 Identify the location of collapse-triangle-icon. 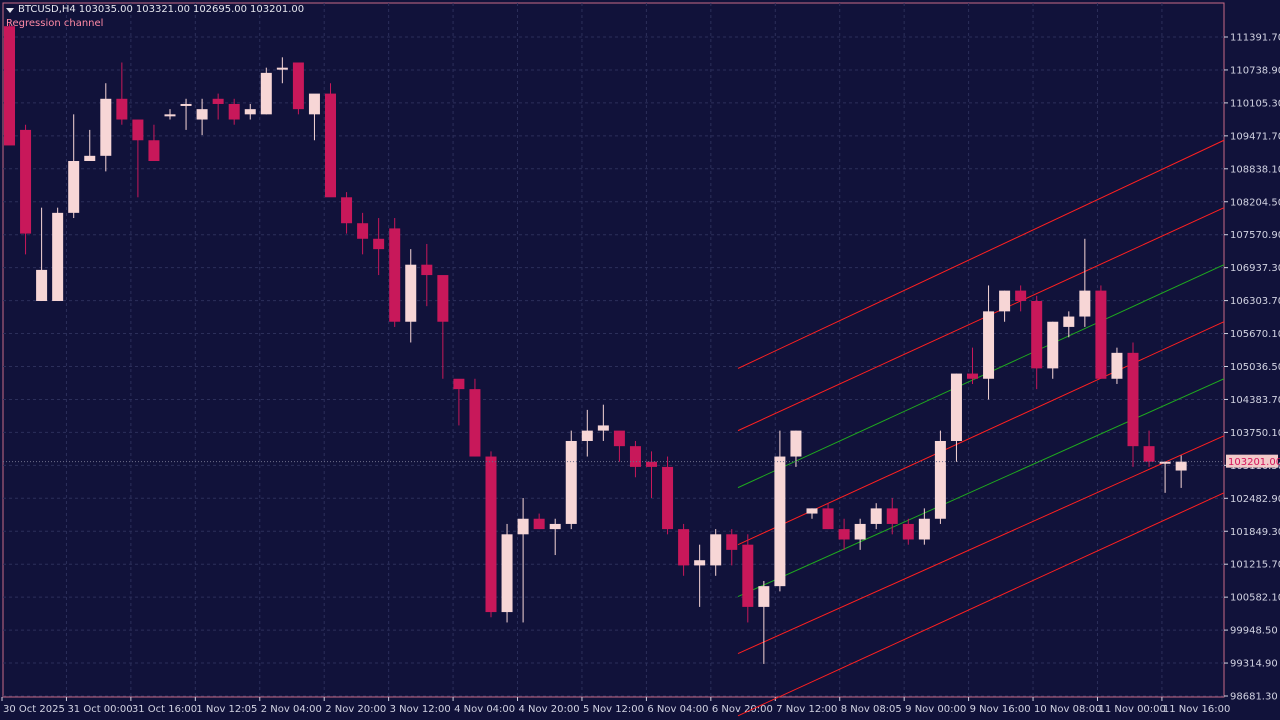
(10, 10).